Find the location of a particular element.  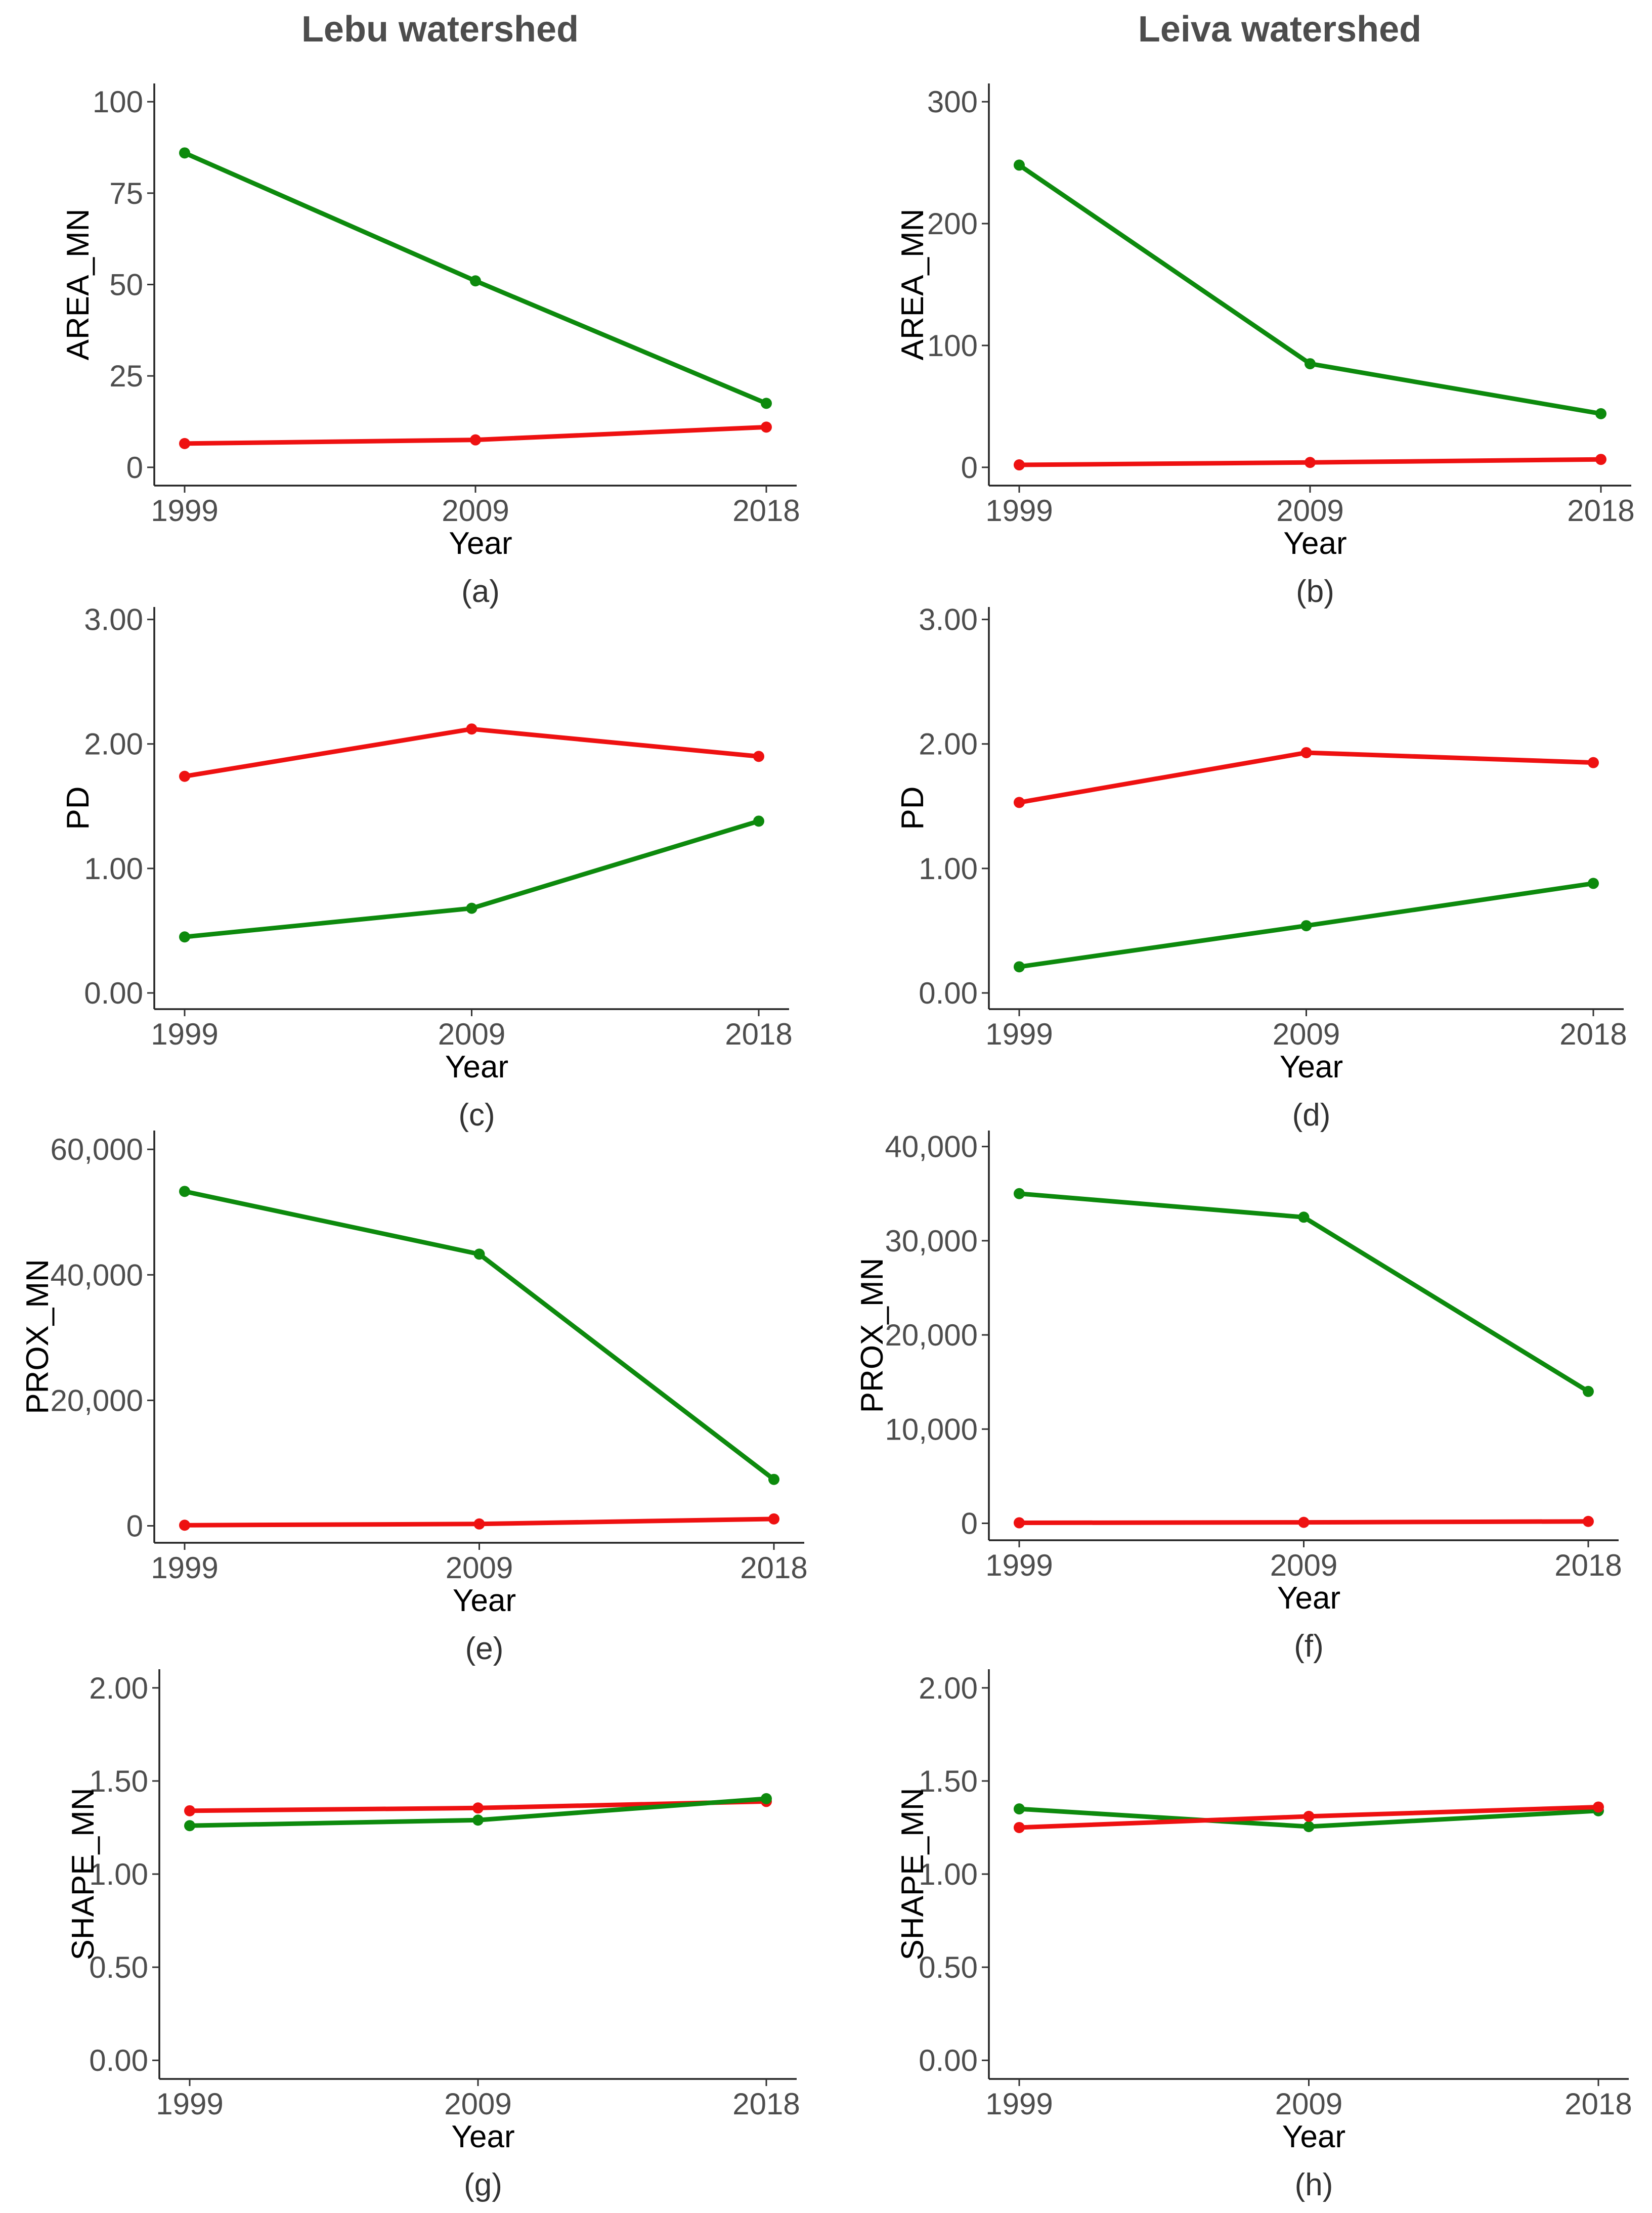

panel-b: 0 100 200 300 1999 2009 2018 Year AREA_MN (b) is located at coordinates (1265, 346).